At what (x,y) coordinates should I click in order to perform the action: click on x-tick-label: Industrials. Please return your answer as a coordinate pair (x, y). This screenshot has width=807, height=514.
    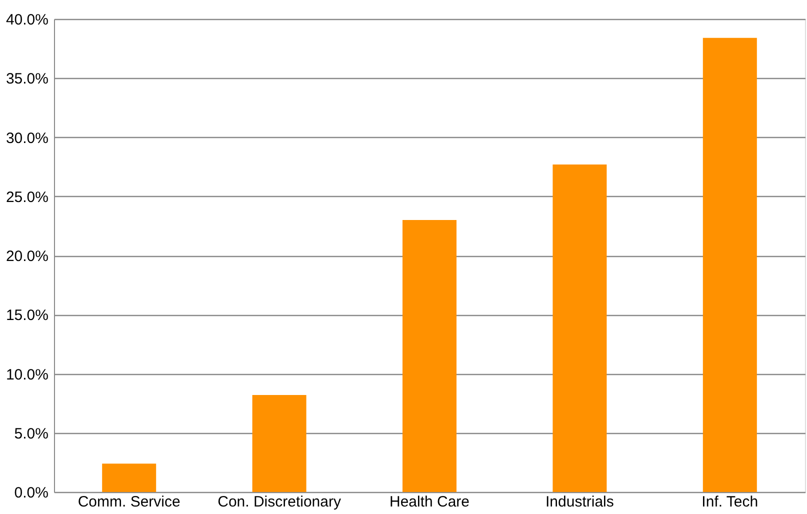
    Looking at the image, I should click on (580, 502).